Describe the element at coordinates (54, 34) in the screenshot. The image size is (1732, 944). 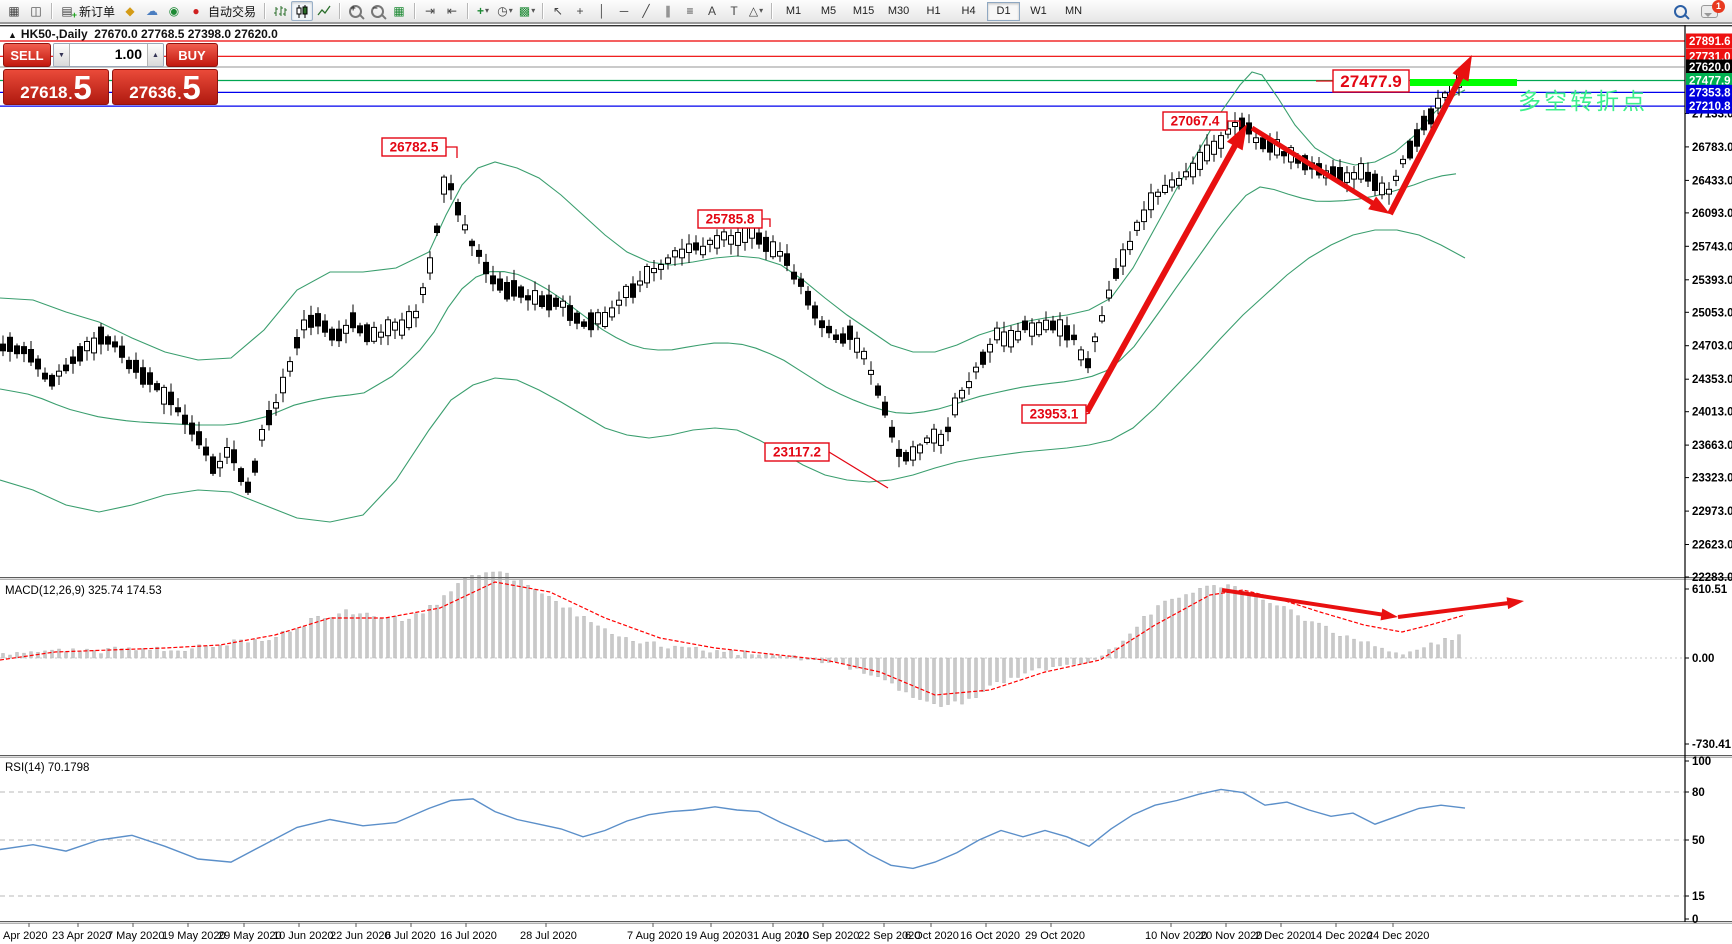
I see `symbol-period-label: HK50-,Daily` at that location.